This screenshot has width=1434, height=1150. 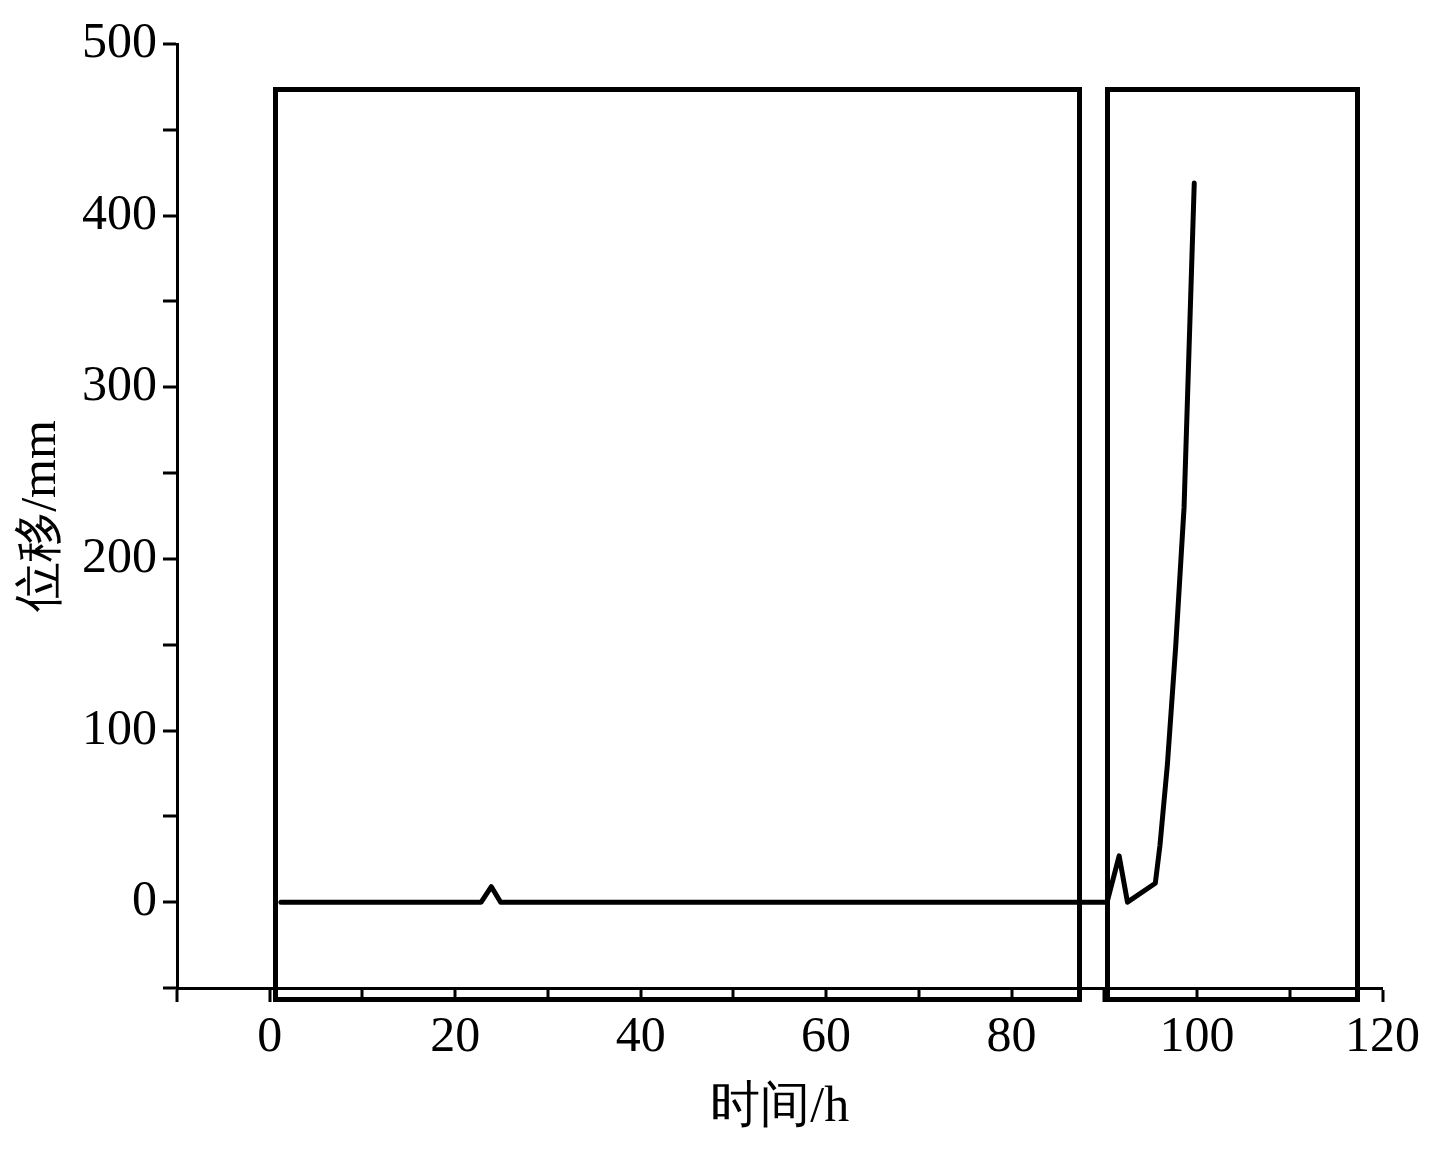 I want to click on x-tick-label: 80, so click(x=1011, y=1034).